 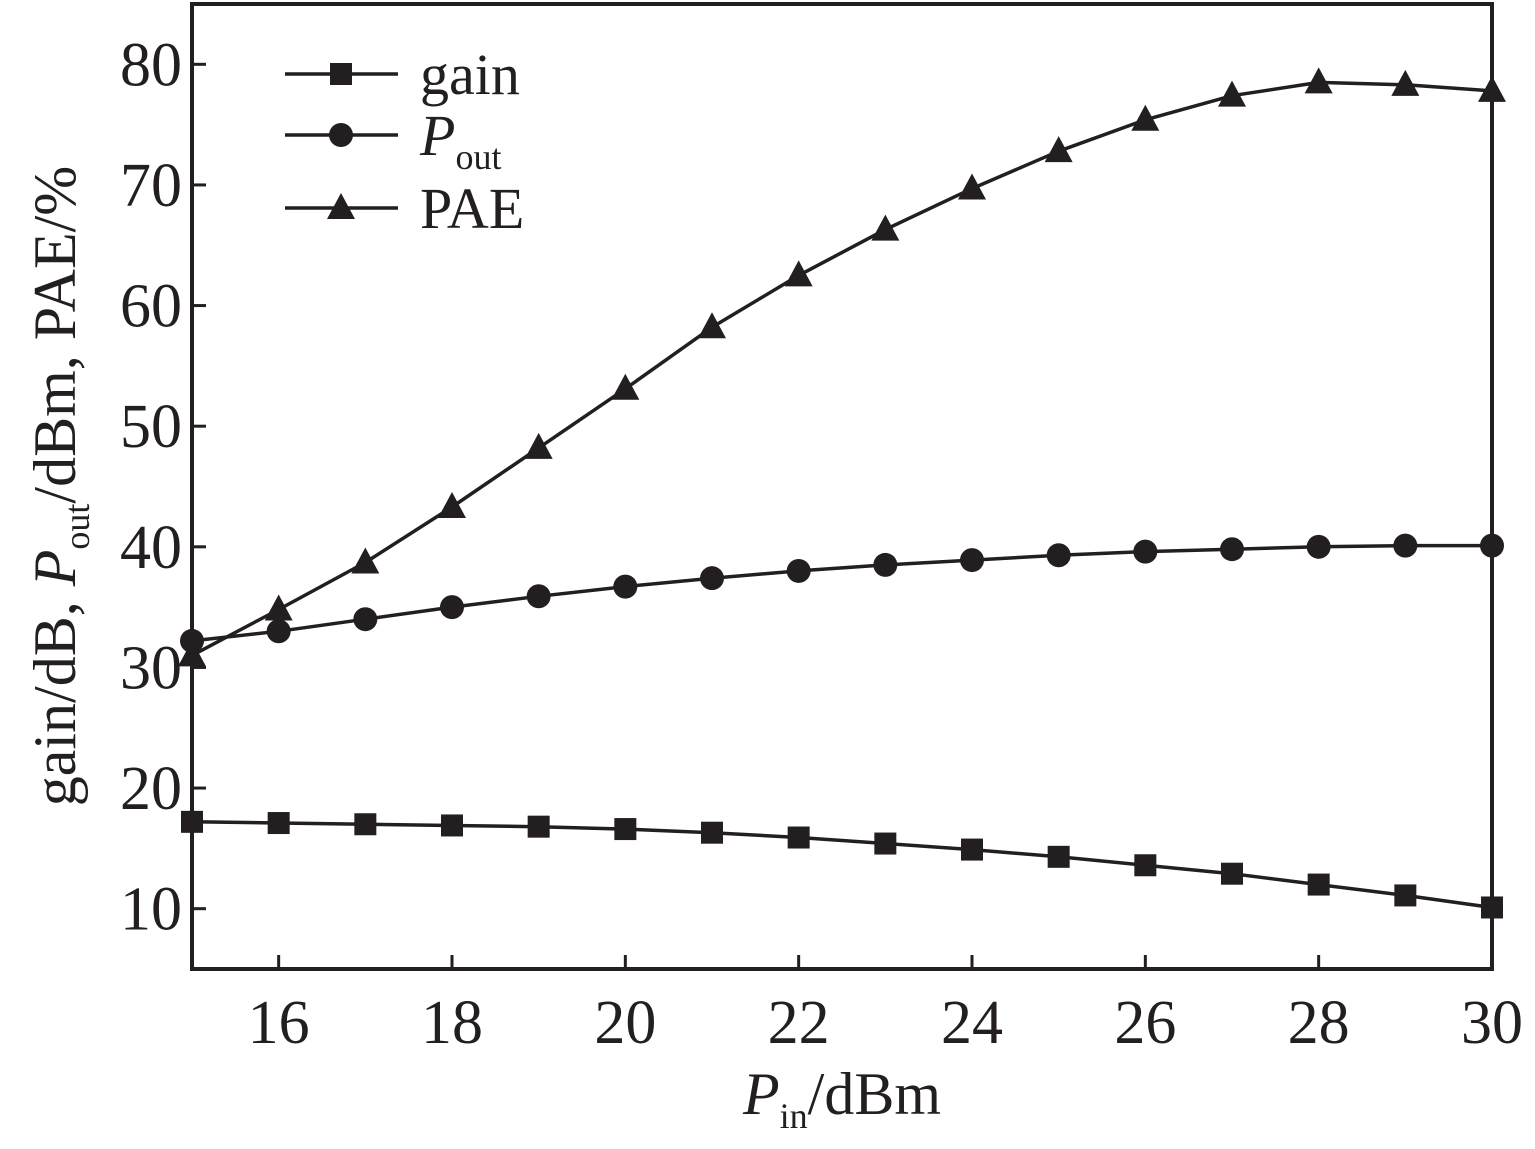 What do you see at coordinates (151, 789) in the screenshot?
I see `y-tick-label: 20` at bounding box center [151, 789].